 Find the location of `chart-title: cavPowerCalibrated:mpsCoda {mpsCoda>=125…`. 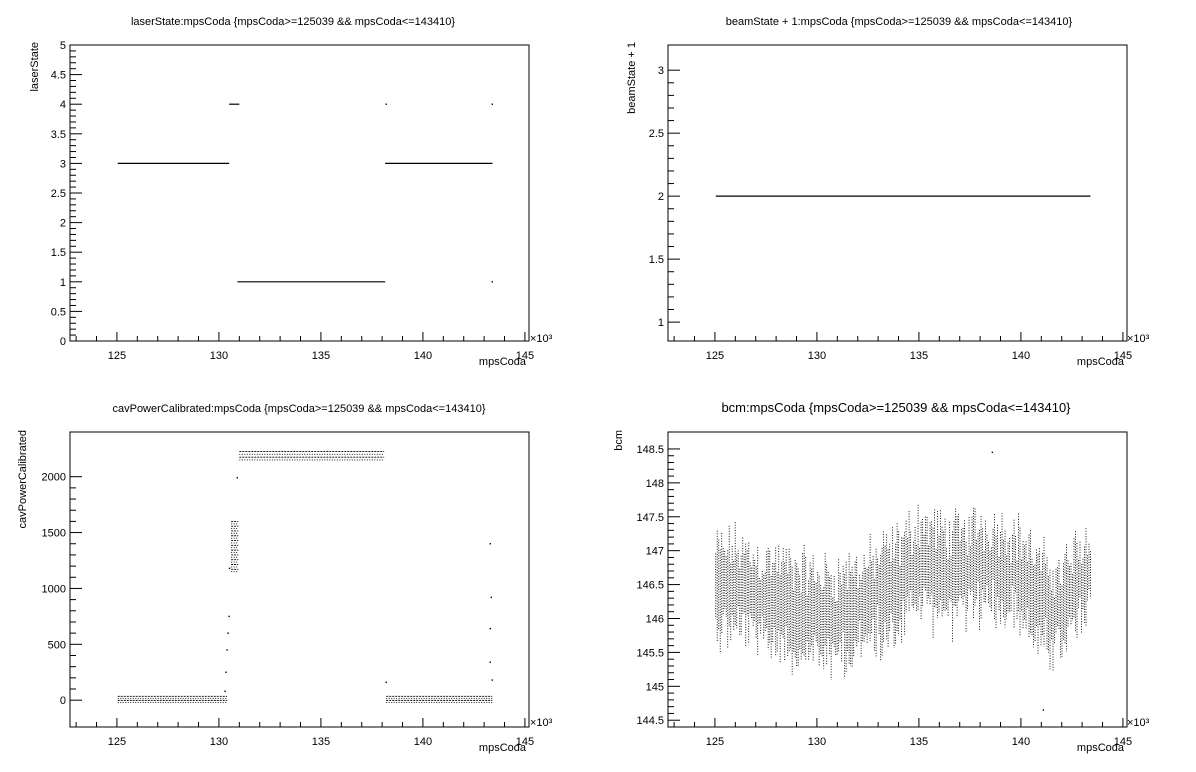

chart-title: cavPowerCalibrated:mpsCoda {mpsCoda>=125… is located at coordinates (298, 409).